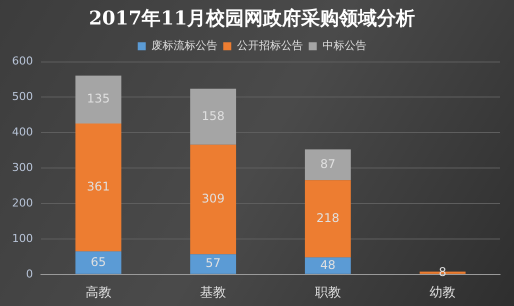 This screenshot has height=306, width=514. What do you see at coordinates (98, 292) in the screenshot?
I see `x-tick-label: 高教` at bounding box center [98, 292].